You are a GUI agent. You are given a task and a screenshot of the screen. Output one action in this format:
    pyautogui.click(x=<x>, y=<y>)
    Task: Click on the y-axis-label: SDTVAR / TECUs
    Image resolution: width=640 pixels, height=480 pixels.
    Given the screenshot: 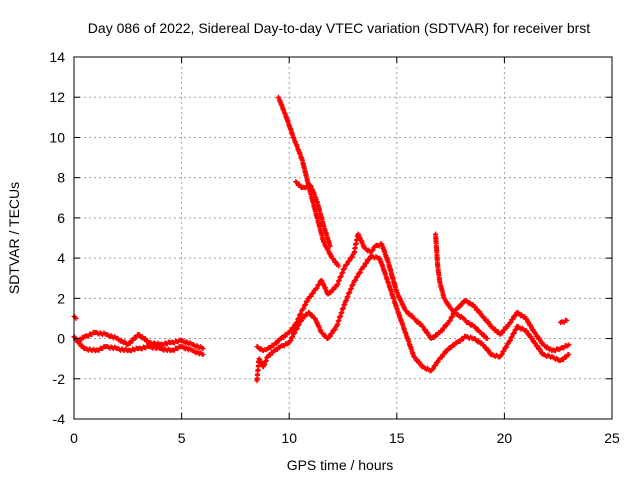 What is the action you would take?
    pyautogui.click(x=14, y=238)
    